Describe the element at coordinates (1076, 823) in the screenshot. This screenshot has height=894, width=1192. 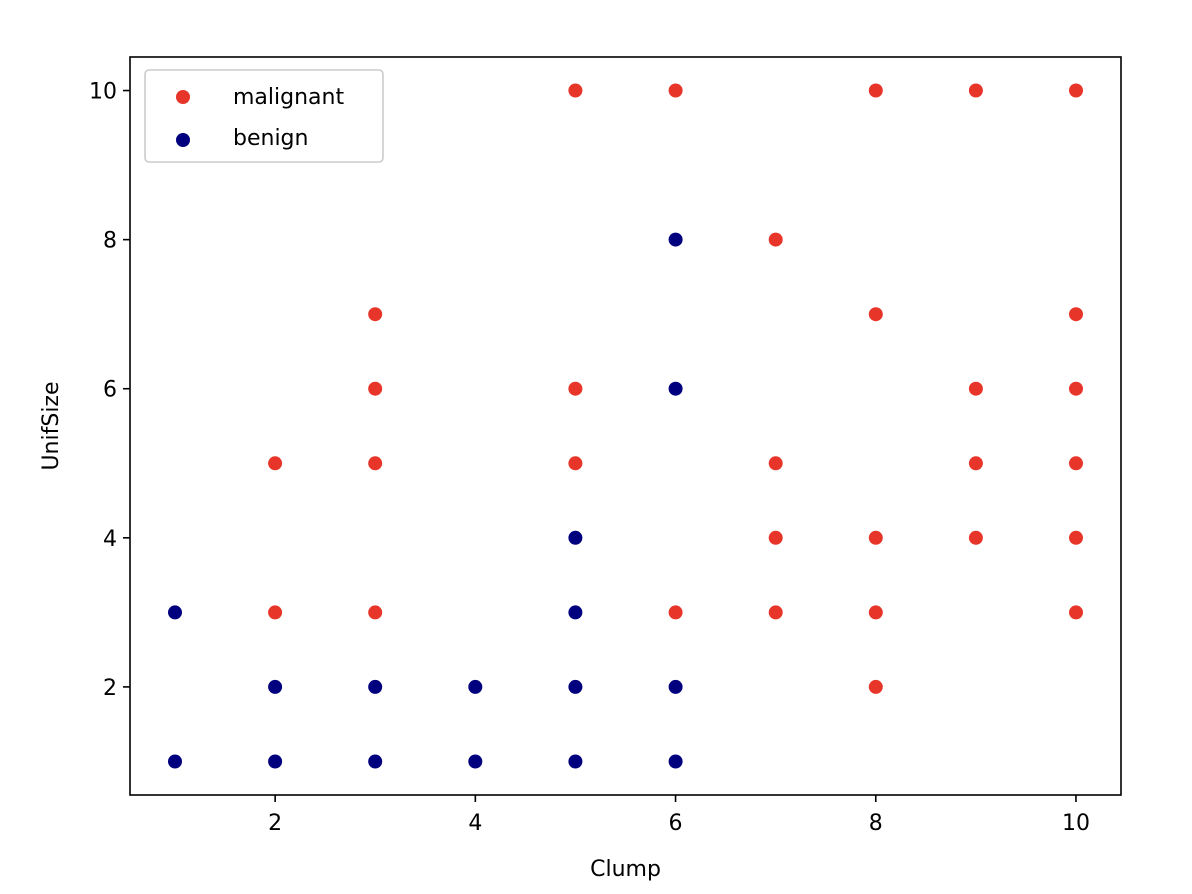
I see `x-tick-label-10: 10` at that location.